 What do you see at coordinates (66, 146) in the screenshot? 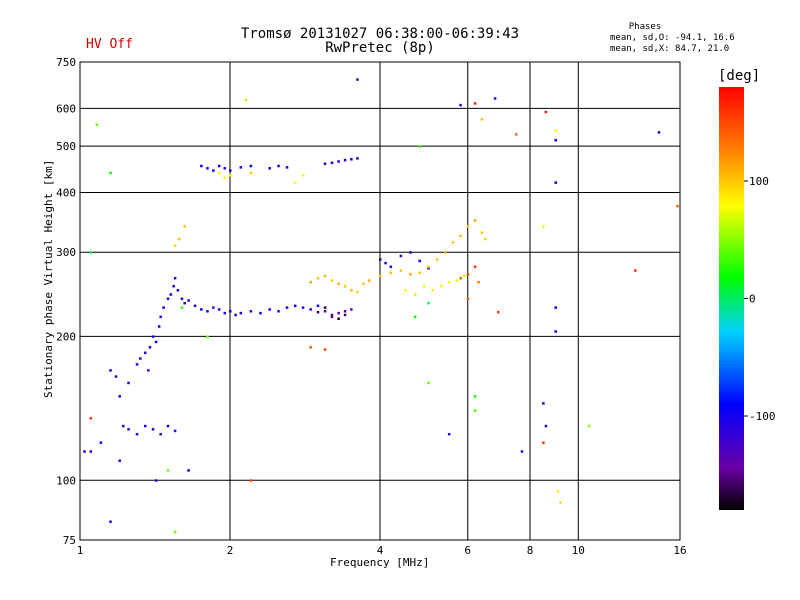
I see `y-tick-label: 500` at bounding box center [66, 146].